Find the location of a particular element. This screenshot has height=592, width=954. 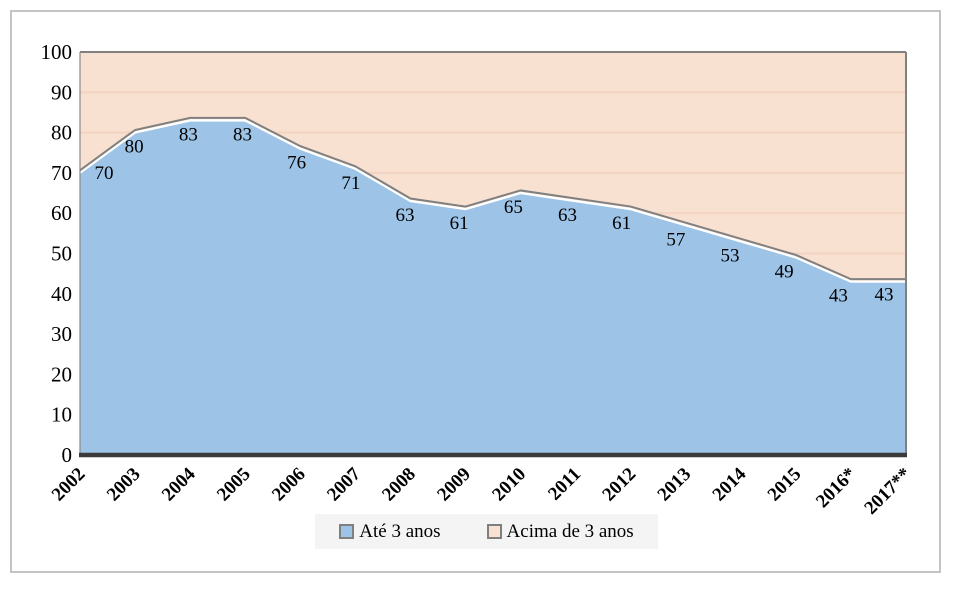

data-point-label: 76 is located at coordinates (296, 163).